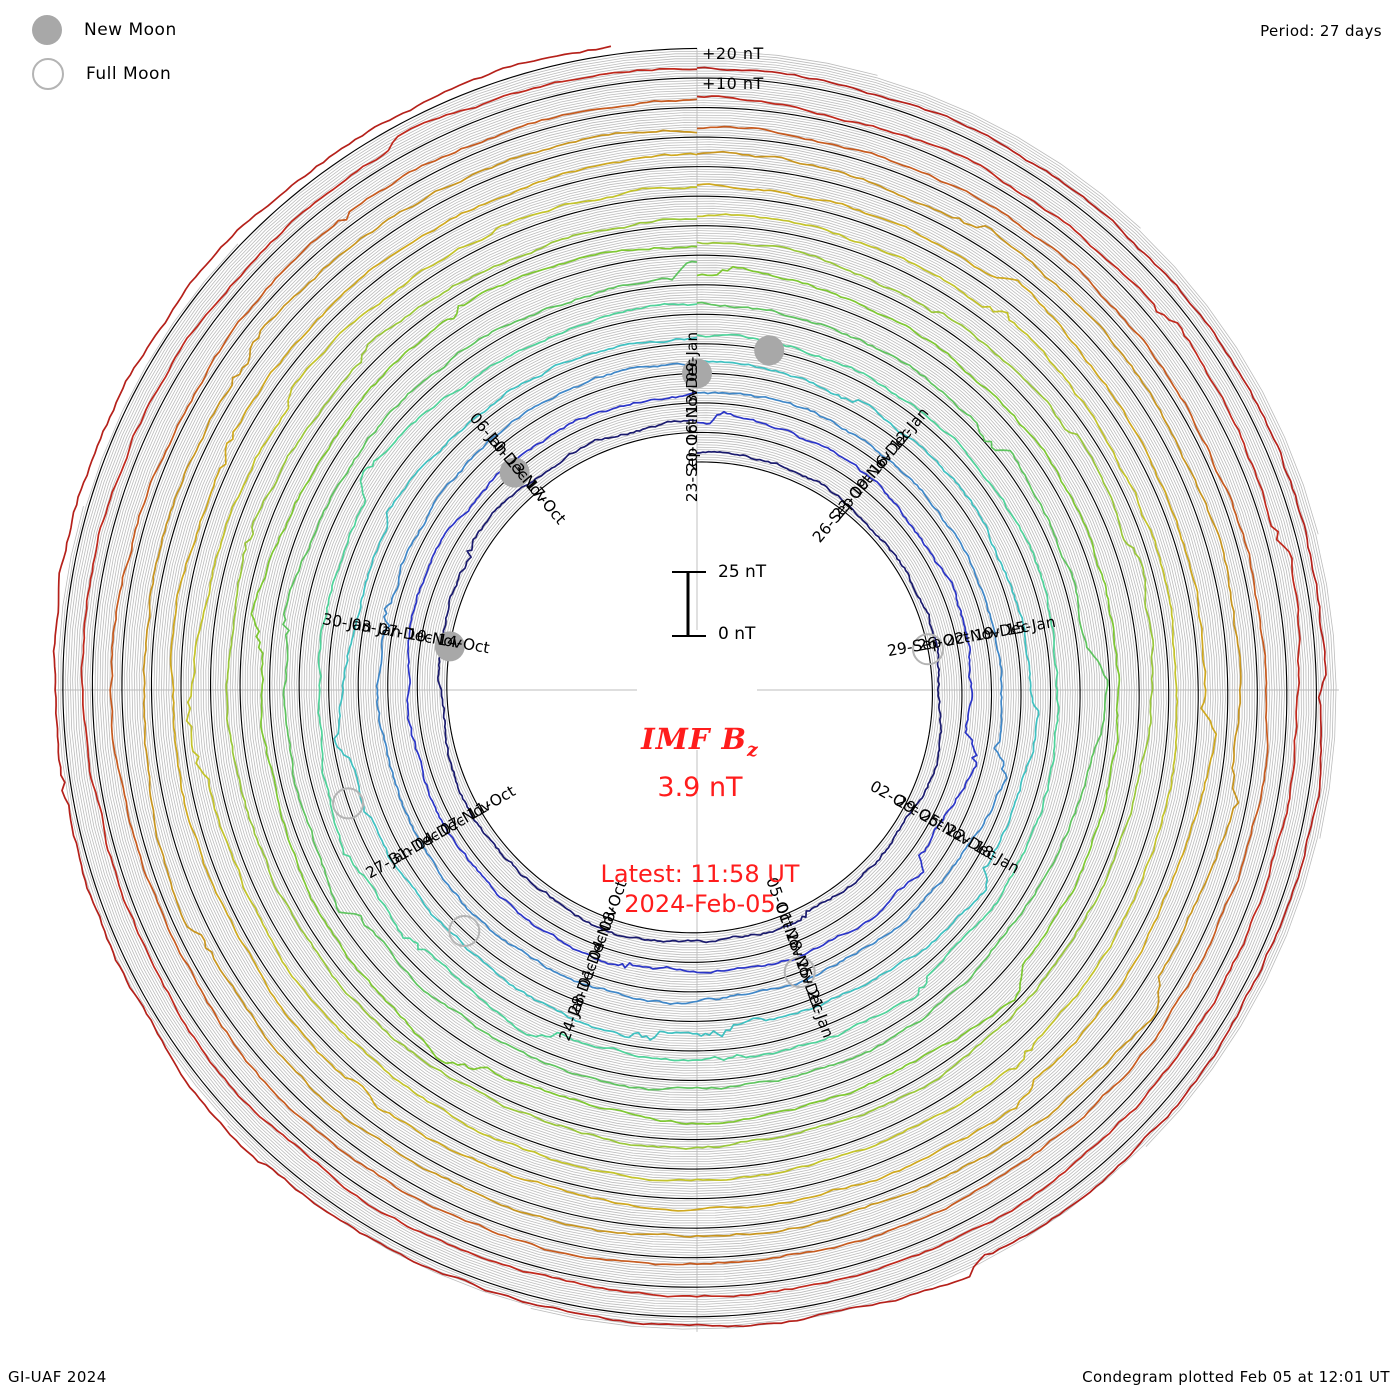  Describe the element at coordinates (737, 634) in the screenshot. I see `scalebar-bottom-label: 0 nT` at that location.